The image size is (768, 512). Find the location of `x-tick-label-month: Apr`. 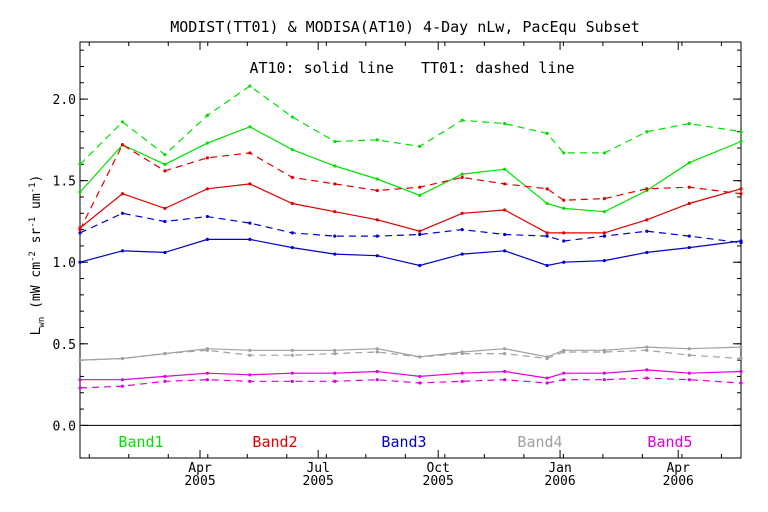

x-tick-label-month: Apr is located at coordinates (200, 468).